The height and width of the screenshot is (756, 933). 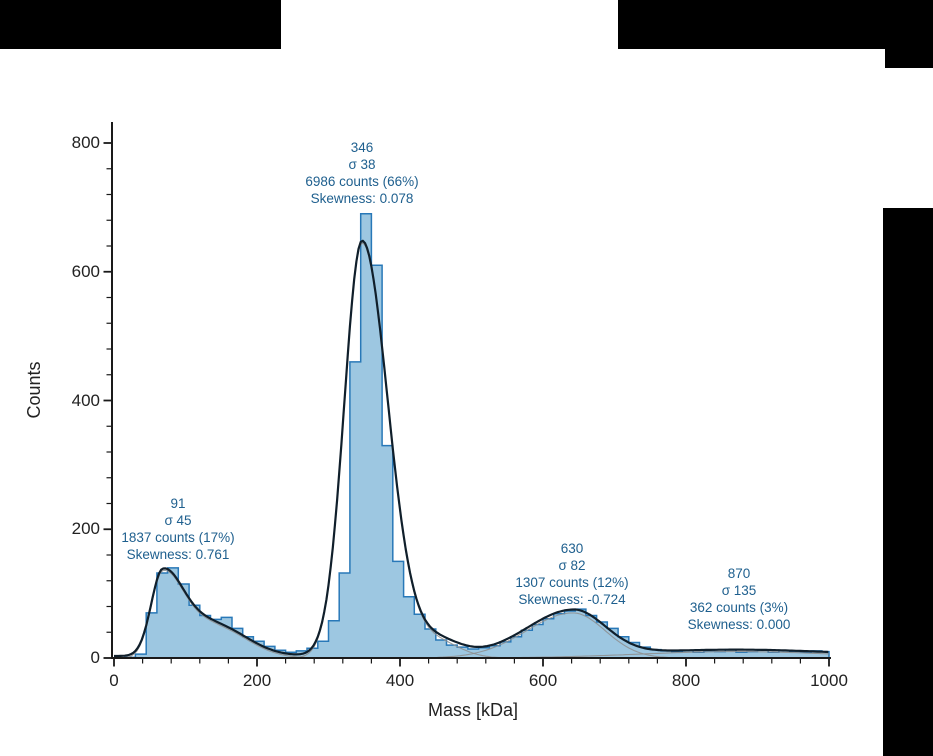 What do you see at coordinates (543, 680) in the screenshot?
I see `x-tick-label-600: 600` at bounding box center [543, 680].